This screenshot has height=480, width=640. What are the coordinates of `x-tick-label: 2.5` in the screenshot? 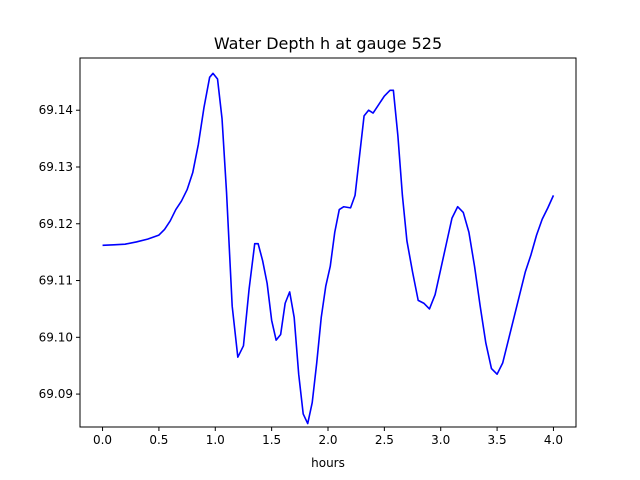 It's located at (384, 440).